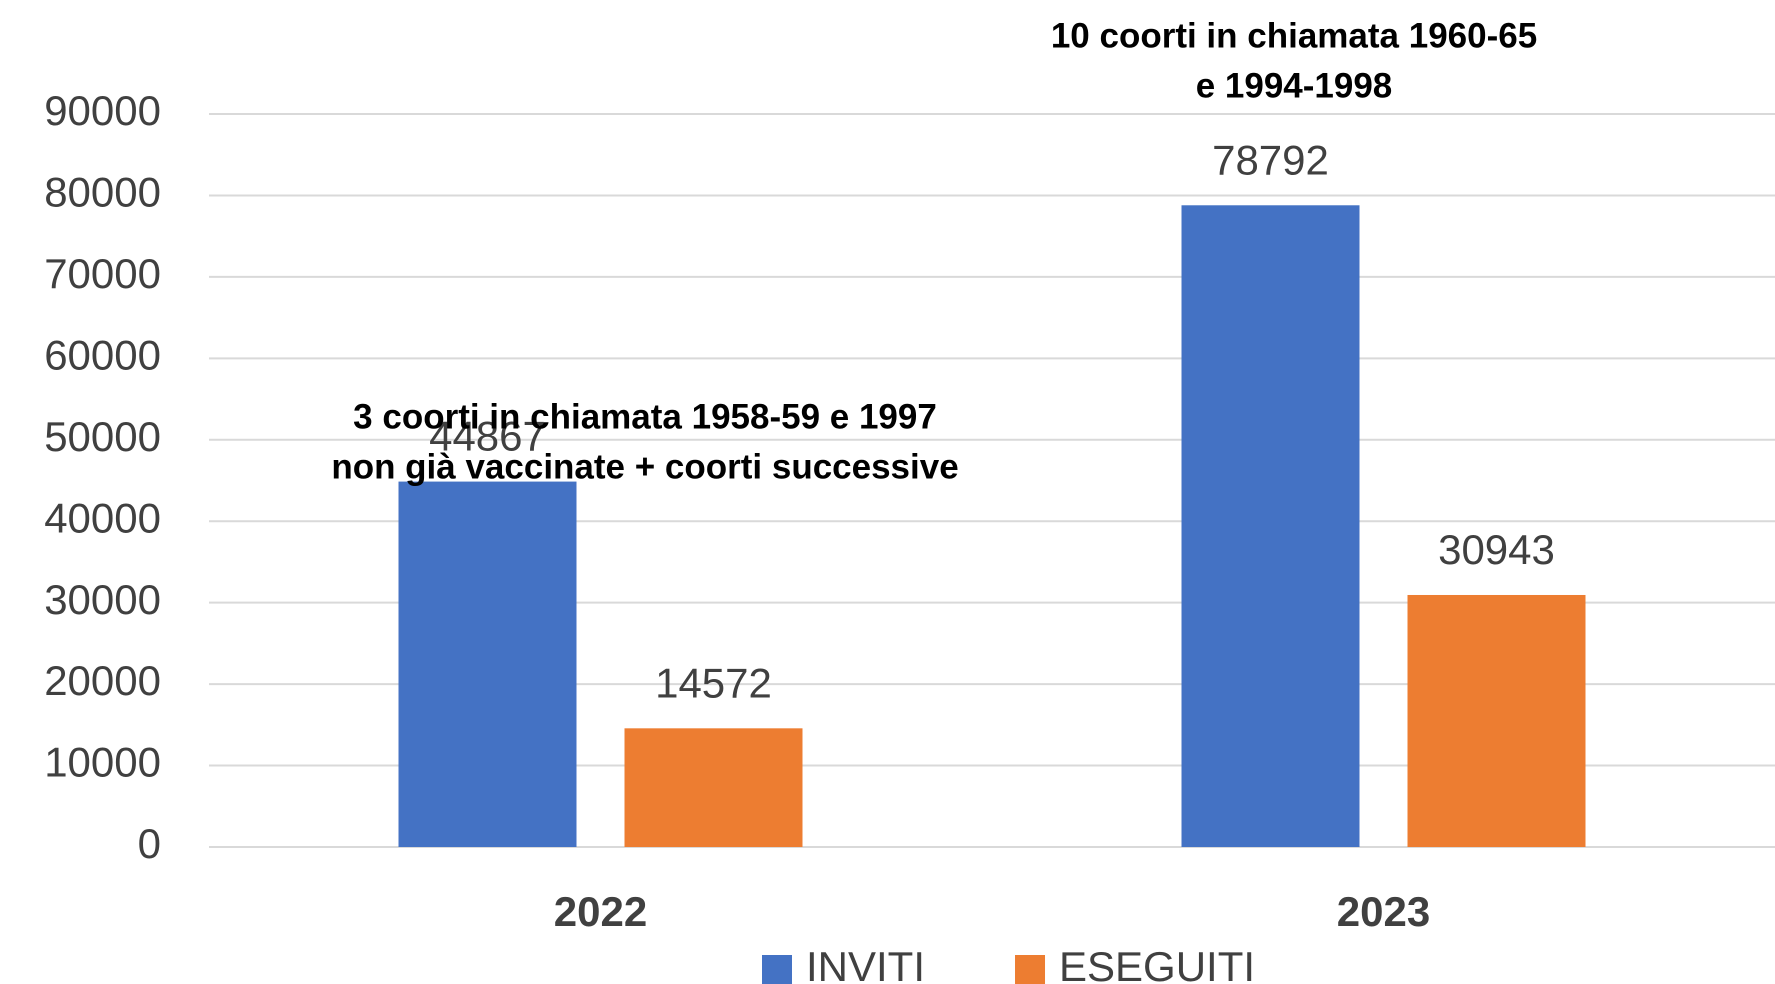 The width and height of the screenshot is (1775, 984). Describe the element at coordinates (102, 599) in the screenshot. I see `y-tick-label: 30000` at that location.